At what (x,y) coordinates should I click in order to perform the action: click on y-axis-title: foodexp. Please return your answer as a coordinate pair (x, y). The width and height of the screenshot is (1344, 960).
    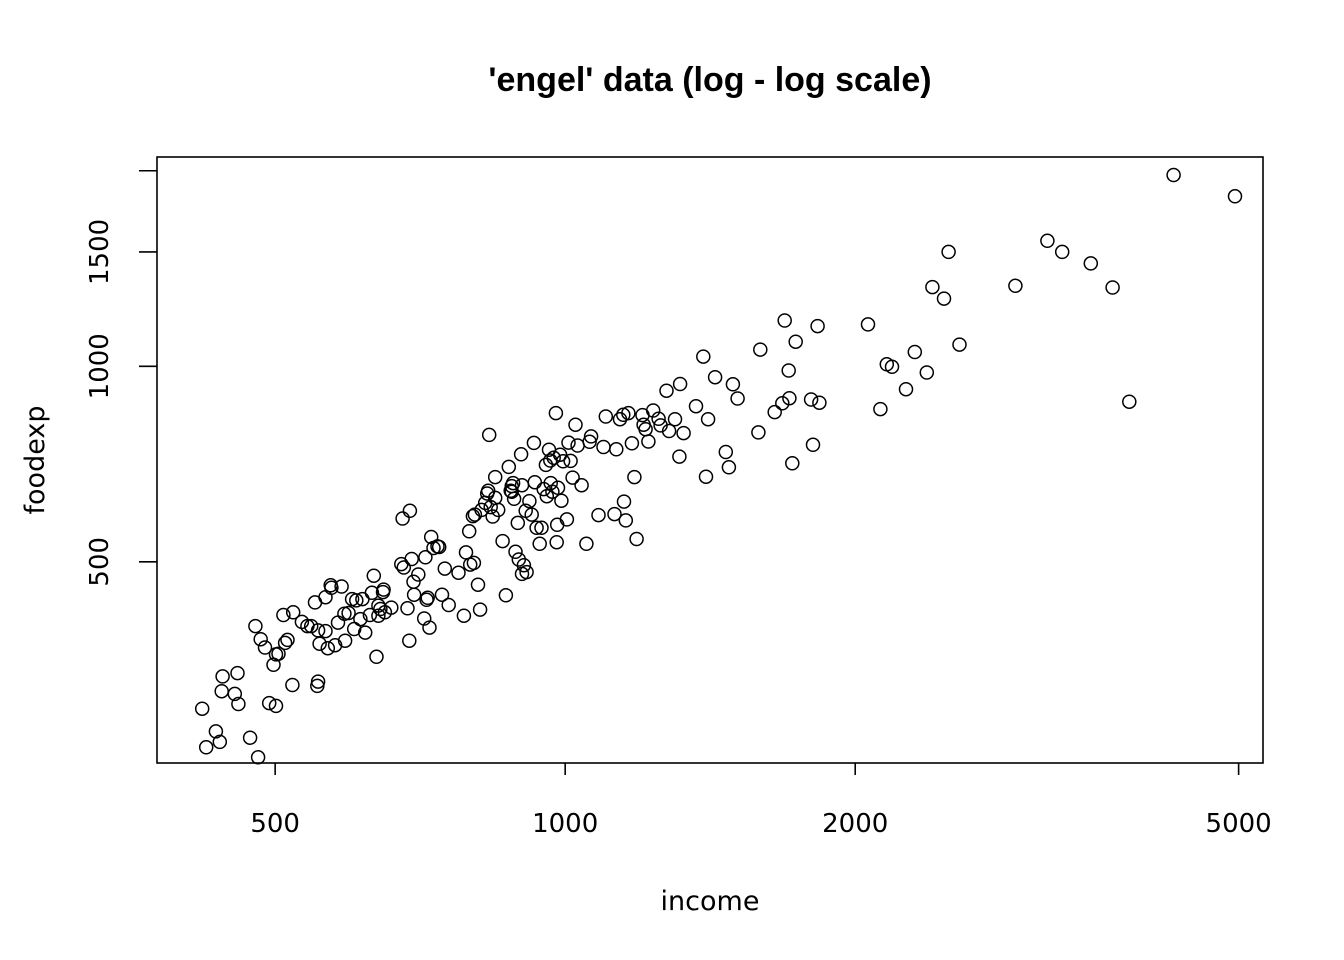
    Looking at the image, I should click on (35, 460).